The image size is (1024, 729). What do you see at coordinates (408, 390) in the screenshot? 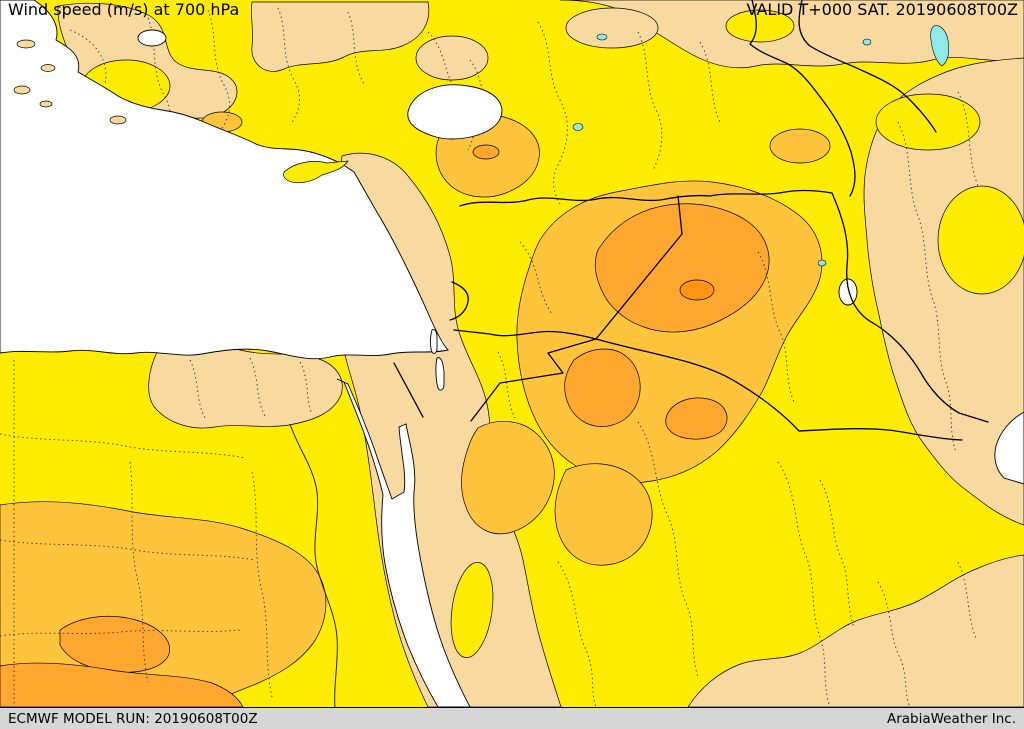
I see `border-egypt-israel` at bounding box center [408, 390].